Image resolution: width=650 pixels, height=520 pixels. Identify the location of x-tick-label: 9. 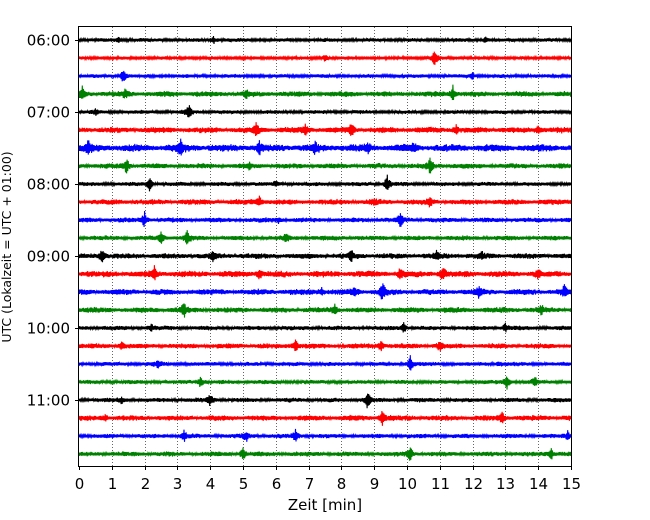
(375, 484).